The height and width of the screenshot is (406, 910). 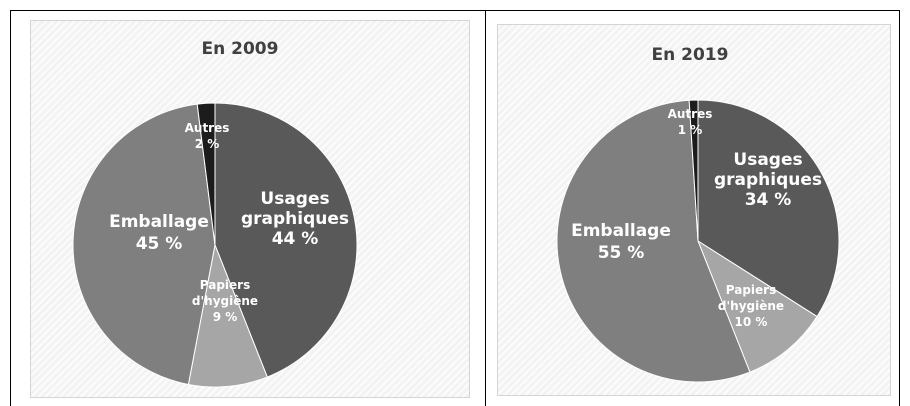 What do you see at coordinates (159, 233) in the screenshot?
I see `slice-label: Emballage 45 %` at bounding box center [159, 233].